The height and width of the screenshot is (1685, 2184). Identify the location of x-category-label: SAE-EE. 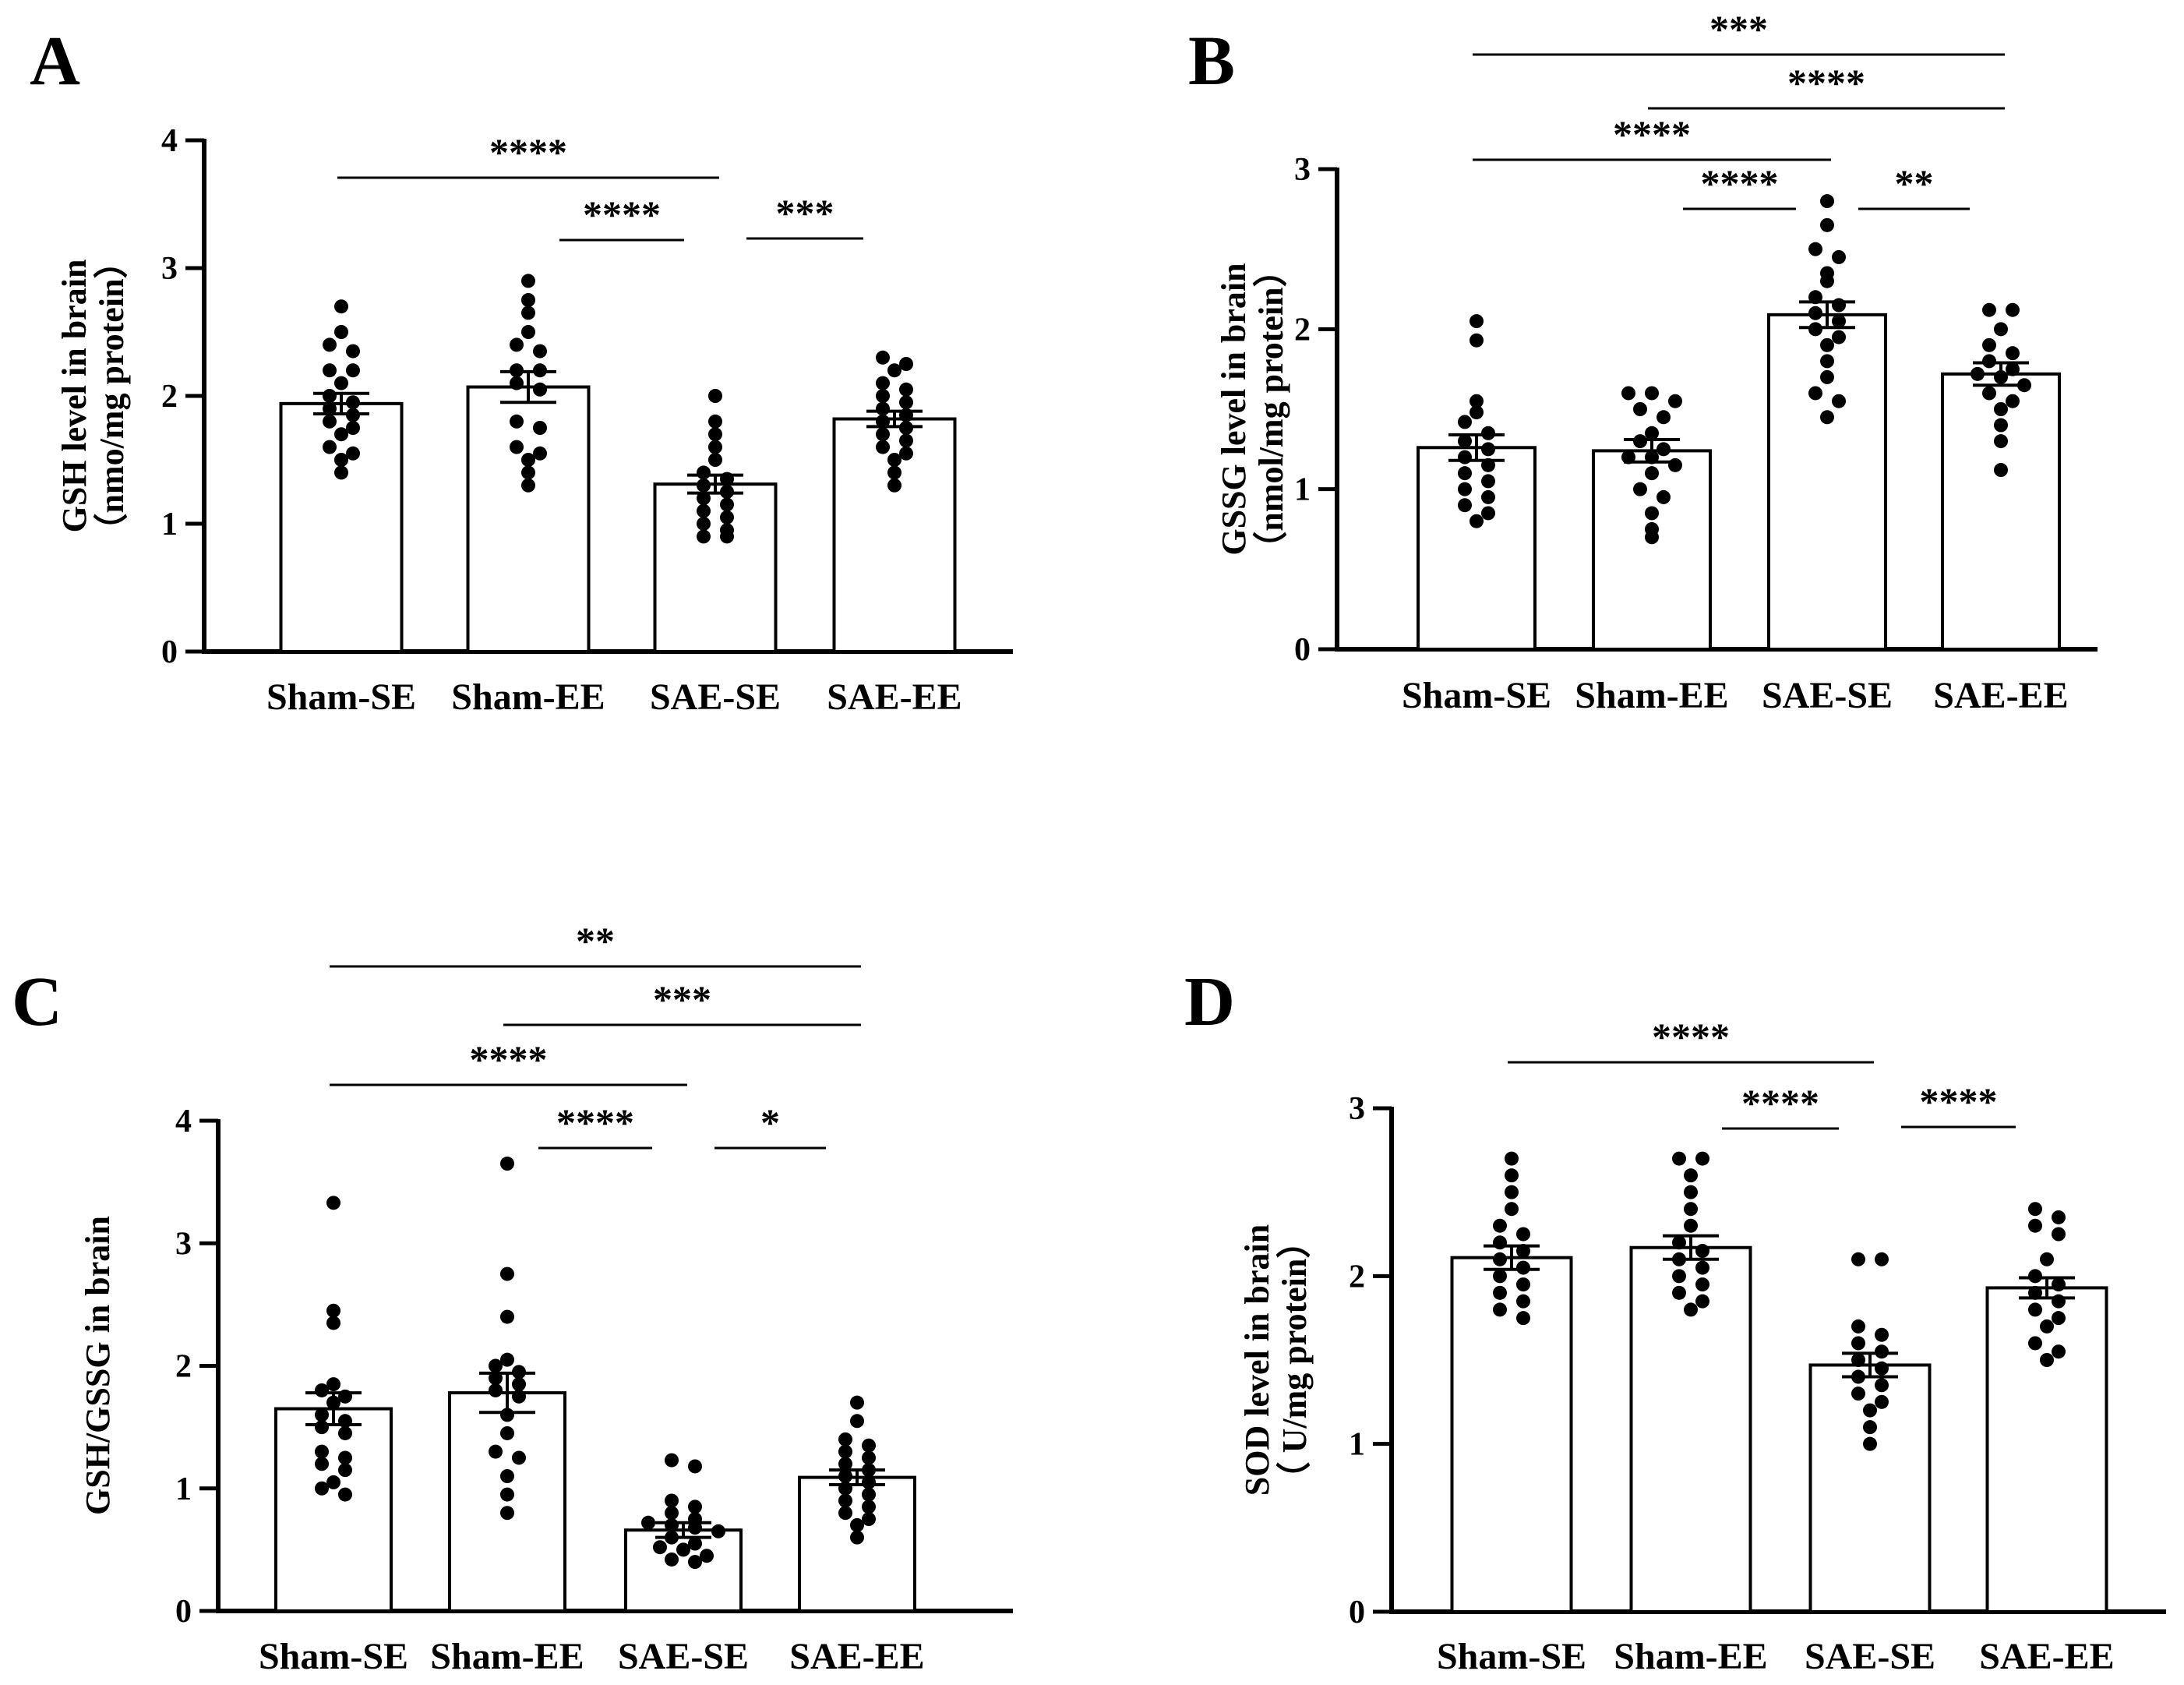
(857, 1656).